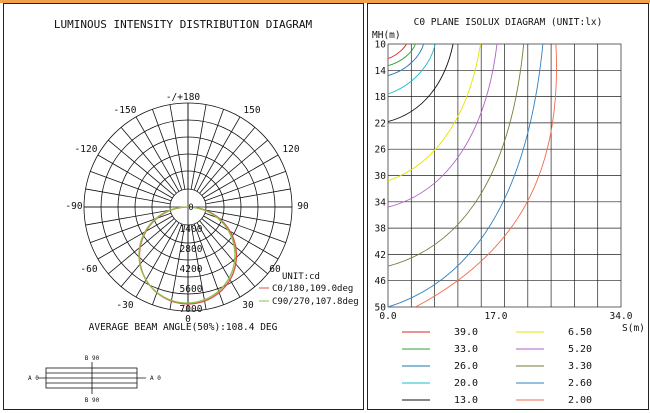 This screenshot has width=650, height=413. Describe the element at coordinates (275, 269) in the screenshot. I see `angle-label-60: 60` at that location.